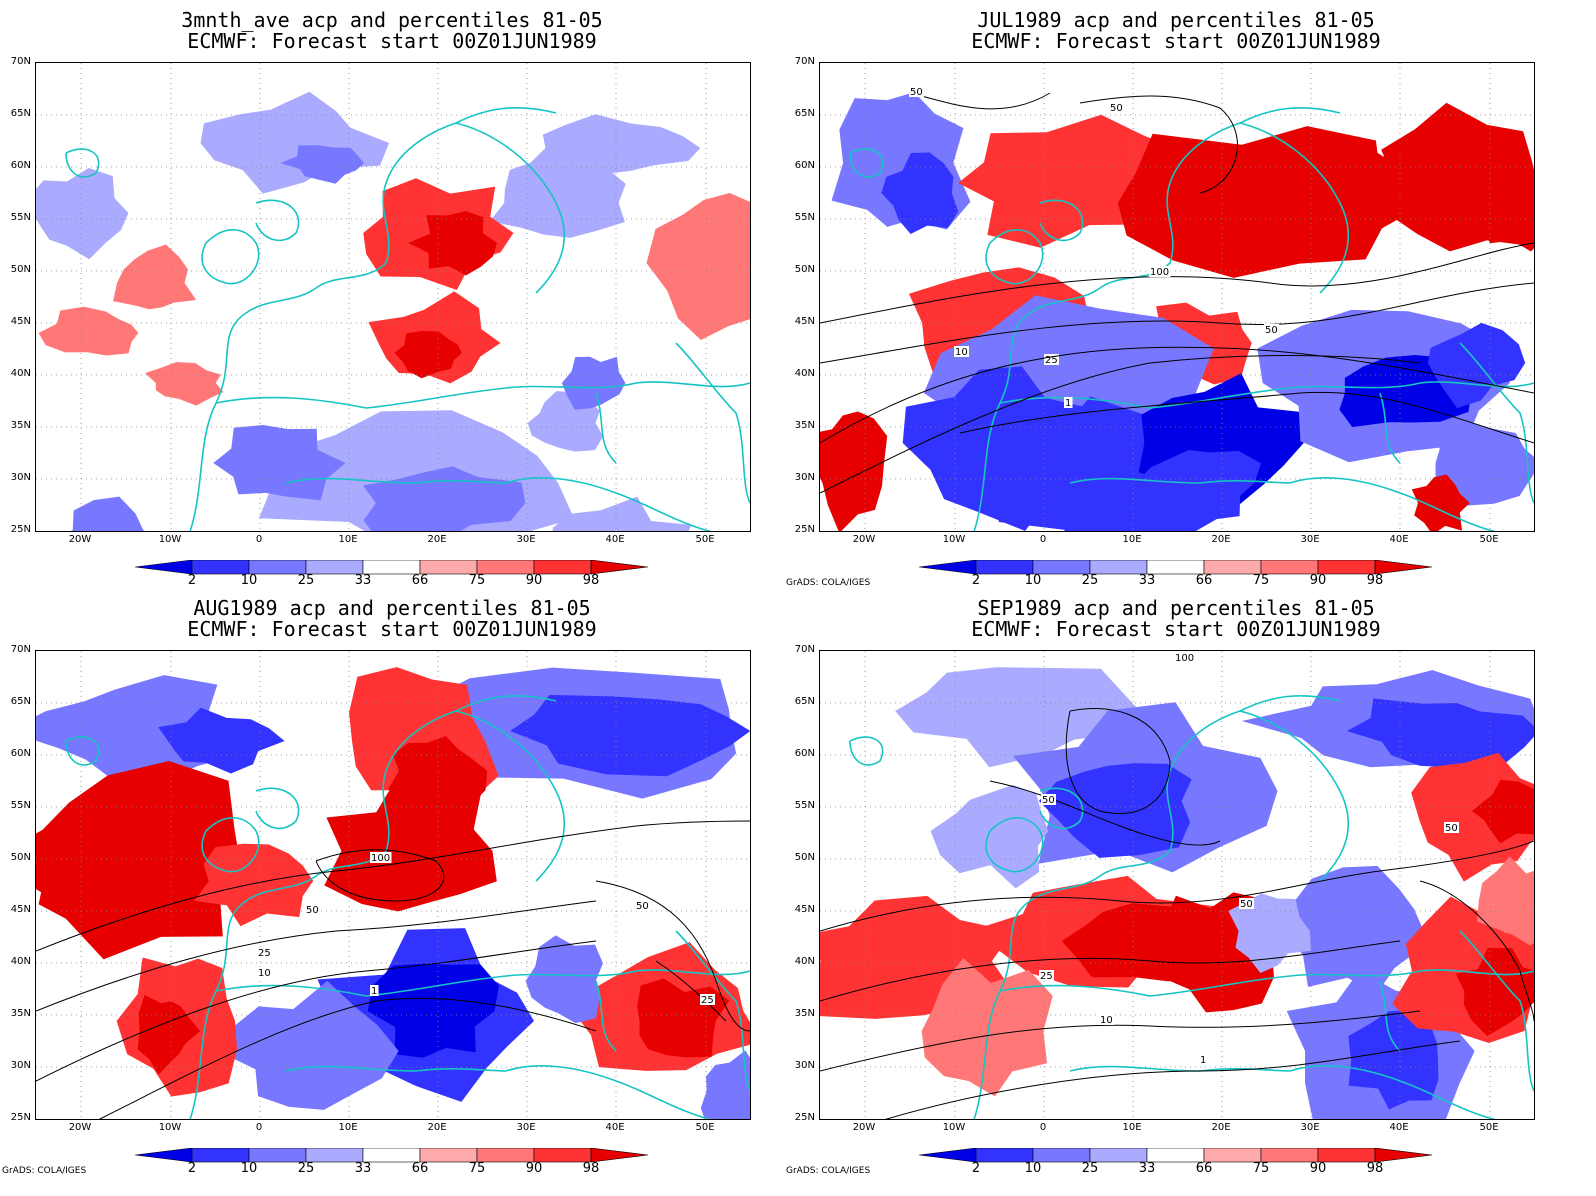 This screenshot has height=1196, width=1596. I want to click on panel-subtitle: ECMWF: Forecast start 00Z01JUN1989, so click(392, 41).